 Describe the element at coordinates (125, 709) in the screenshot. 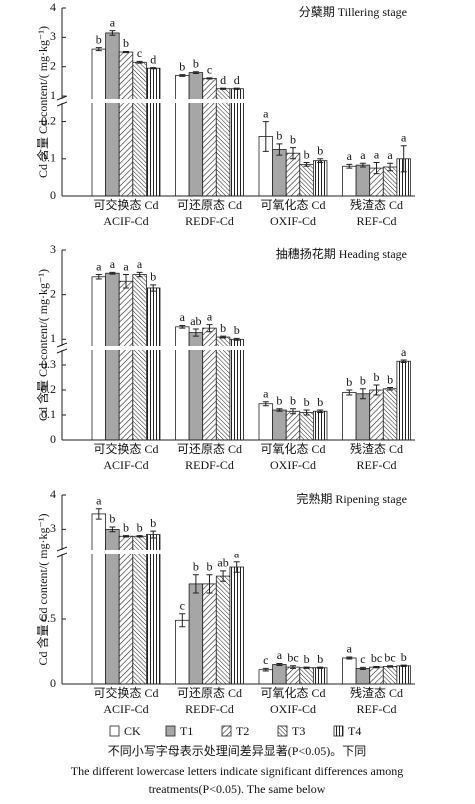

I see `x-tick-label: ACIF-Cd` at that location.